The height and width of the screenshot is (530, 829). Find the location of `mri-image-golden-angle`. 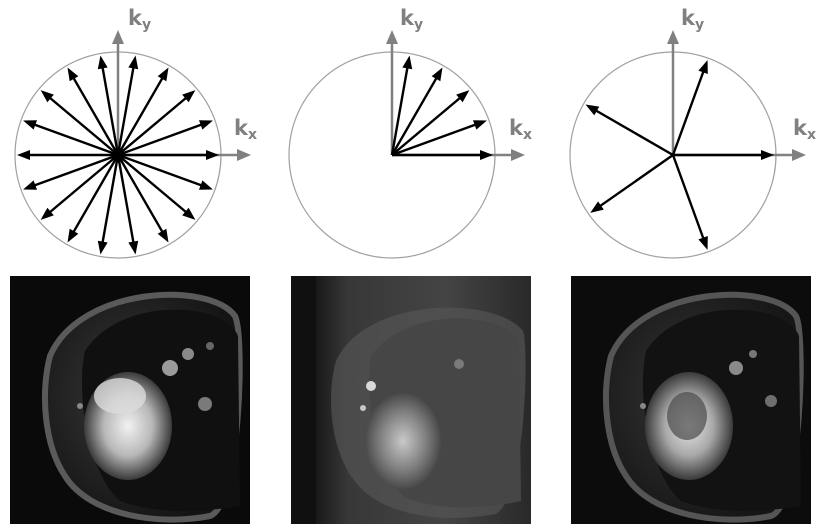

mri-image-golden-angle is located at coordinates (691, 400).